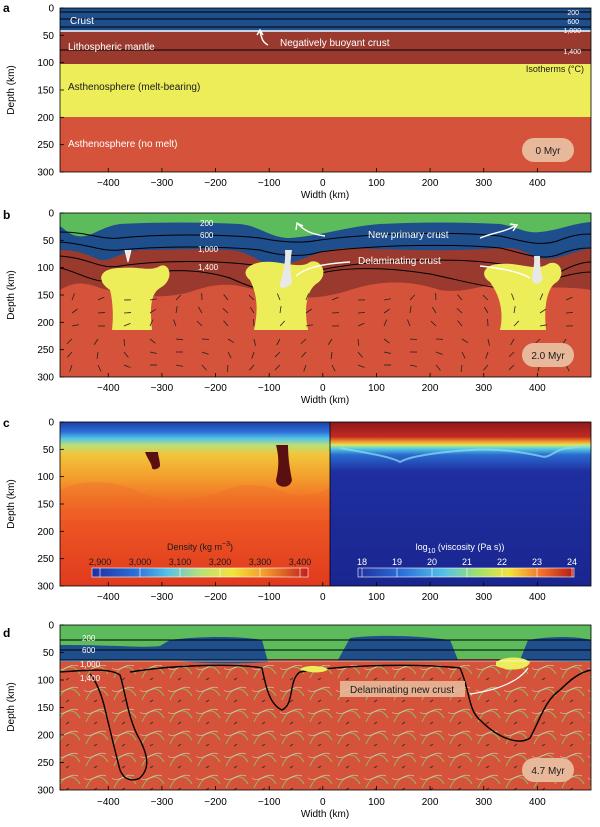 This screenshot has height=827, width=600. Describe the element at coordinates (325, 400) in the screenshot. I see `x-axis-label-b: Width (km)` at that location.